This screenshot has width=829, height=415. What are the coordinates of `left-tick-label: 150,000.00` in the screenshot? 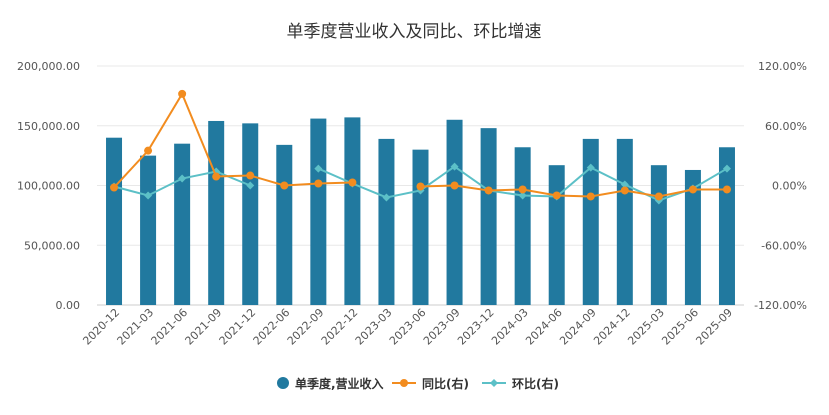 It's located at (48, 126).